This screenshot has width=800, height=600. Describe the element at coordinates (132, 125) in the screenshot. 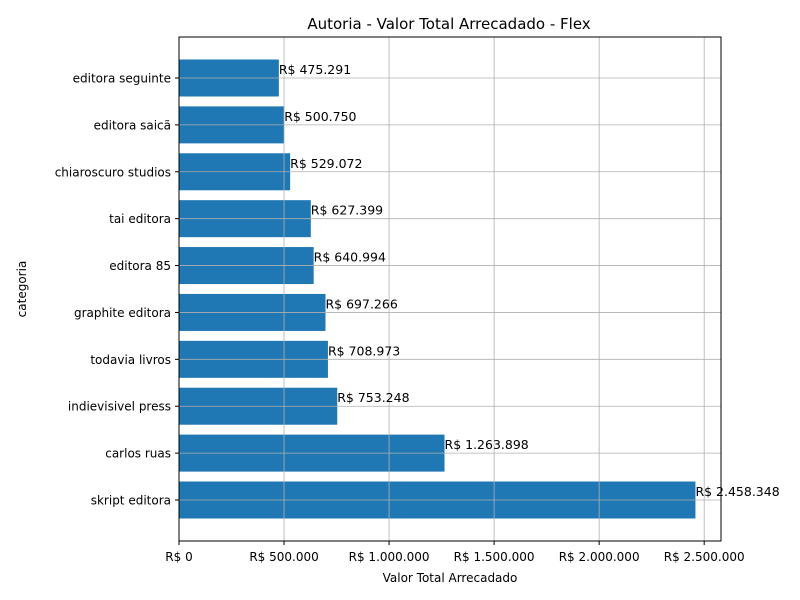

I see `y-tick-label: editora saicã` at that location.